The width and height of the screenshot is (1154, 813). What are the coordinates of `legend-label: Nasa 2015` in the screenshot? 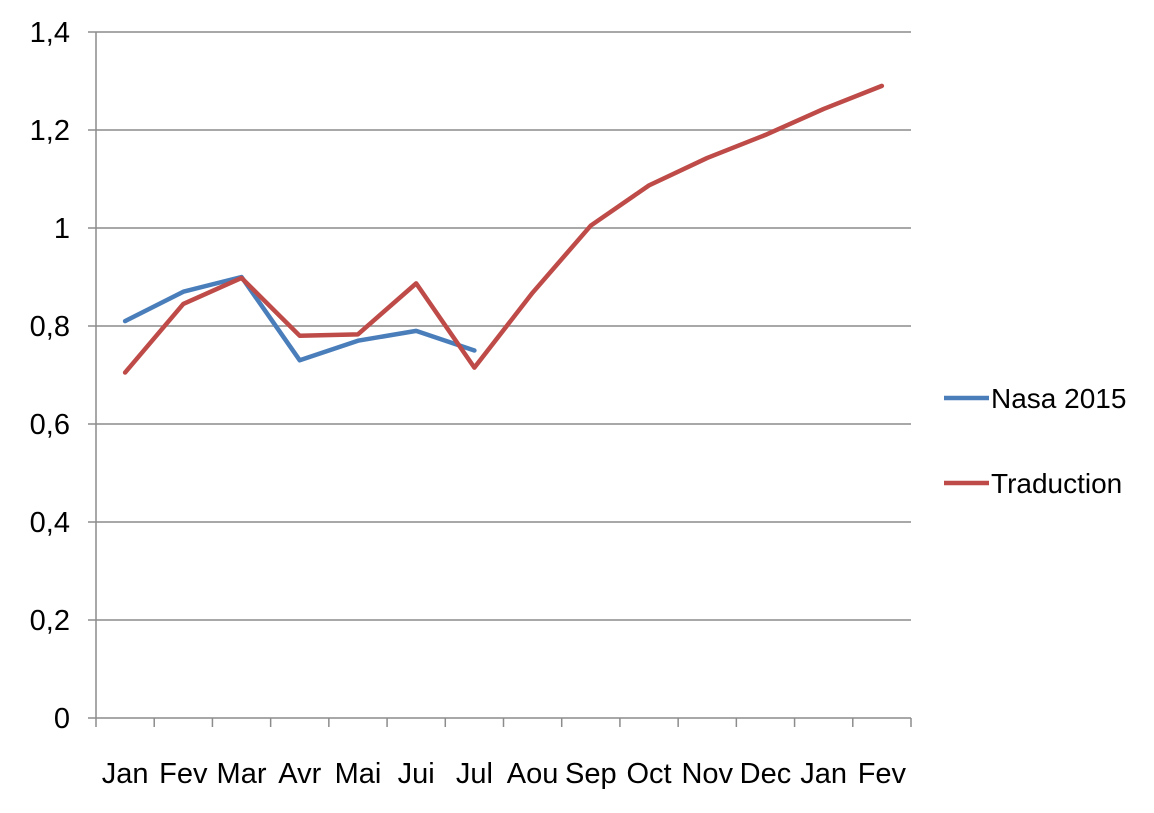 It's located at (1058, 398).